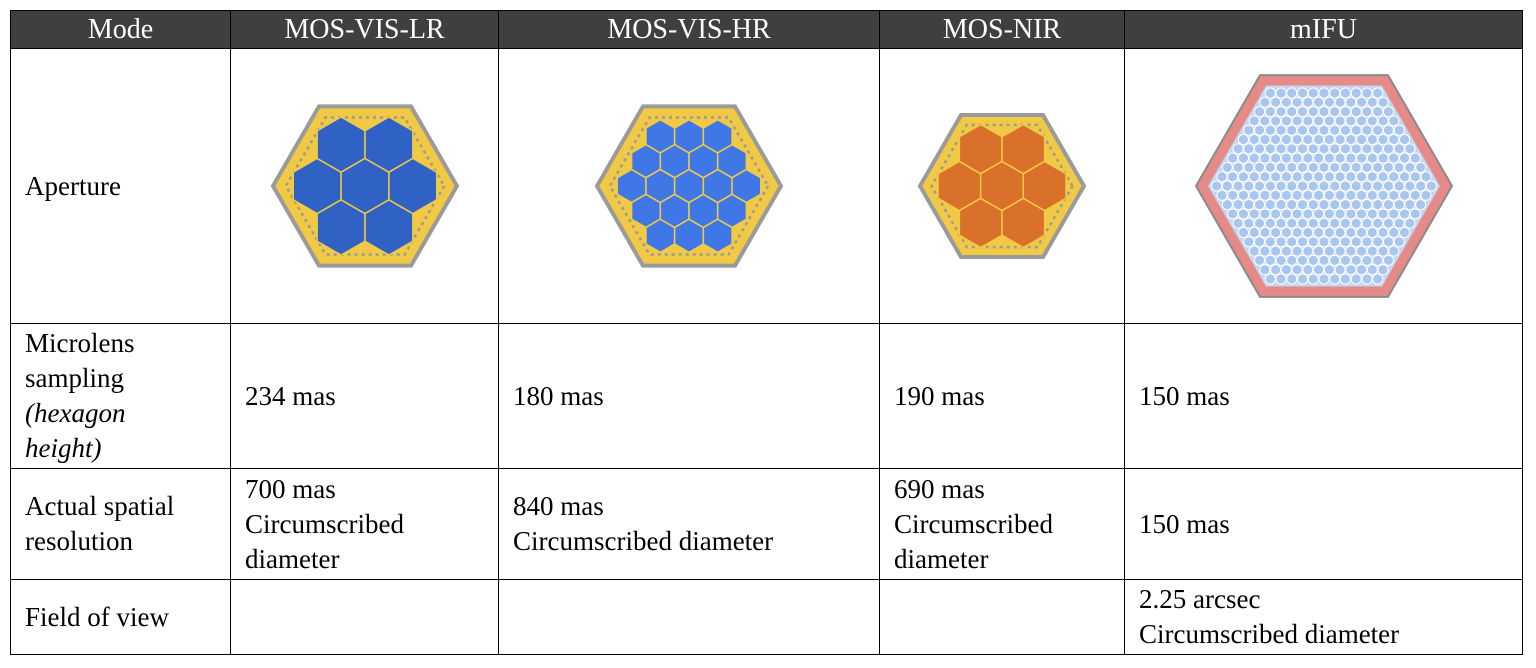 Image resolution: width=1536 pixels, height=668 pixels. What do you see at coordinates (939, 488) in the screenshot?
I see `resolution-value-line: 690 mas` at bounding box center [939, 488].